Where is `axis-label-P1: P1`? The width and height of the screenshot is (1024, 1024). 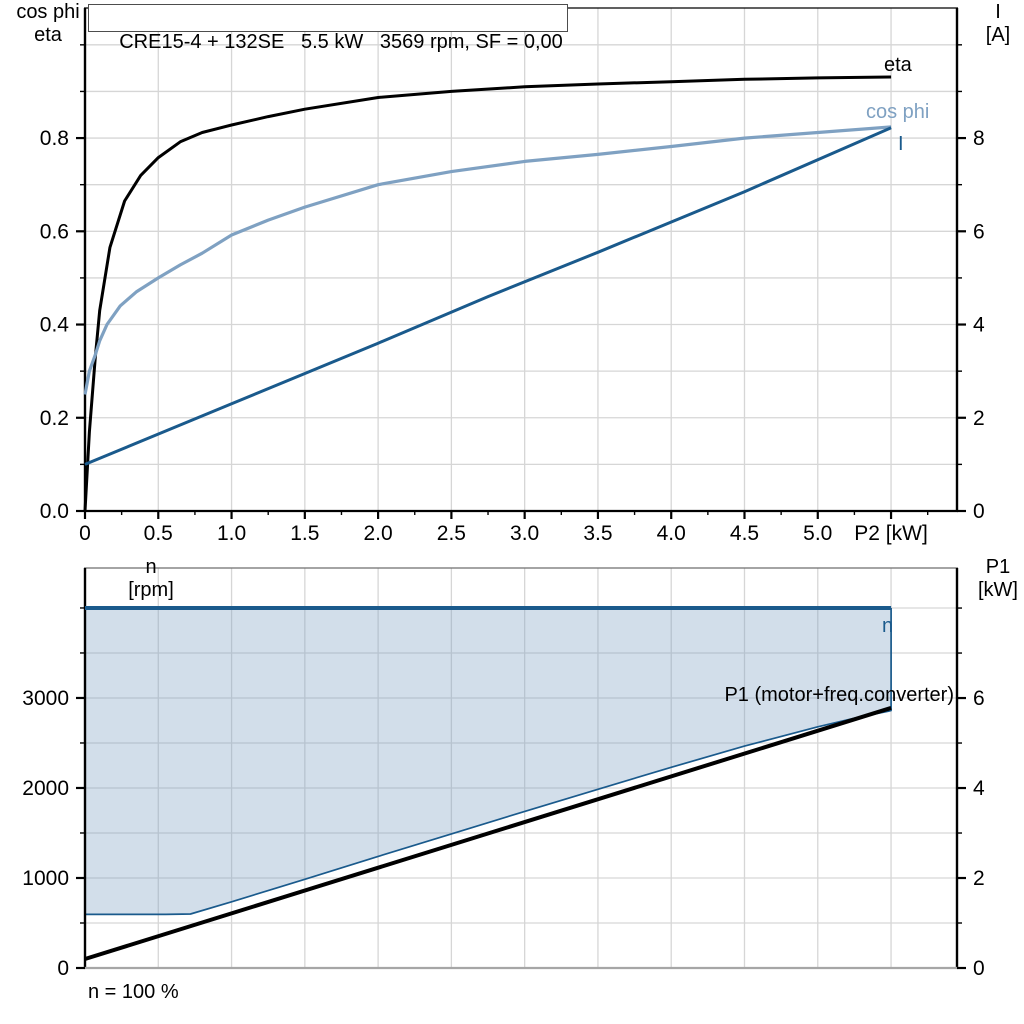 axis-label-P1: P1 is located at coordinates (998, 567).